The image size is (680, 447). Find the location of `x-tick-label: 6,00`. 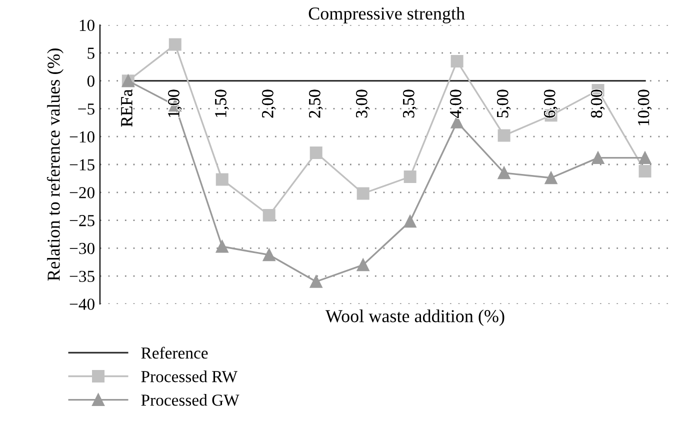

x-tick-label: 6,00 is located at coordinates (551, 104).